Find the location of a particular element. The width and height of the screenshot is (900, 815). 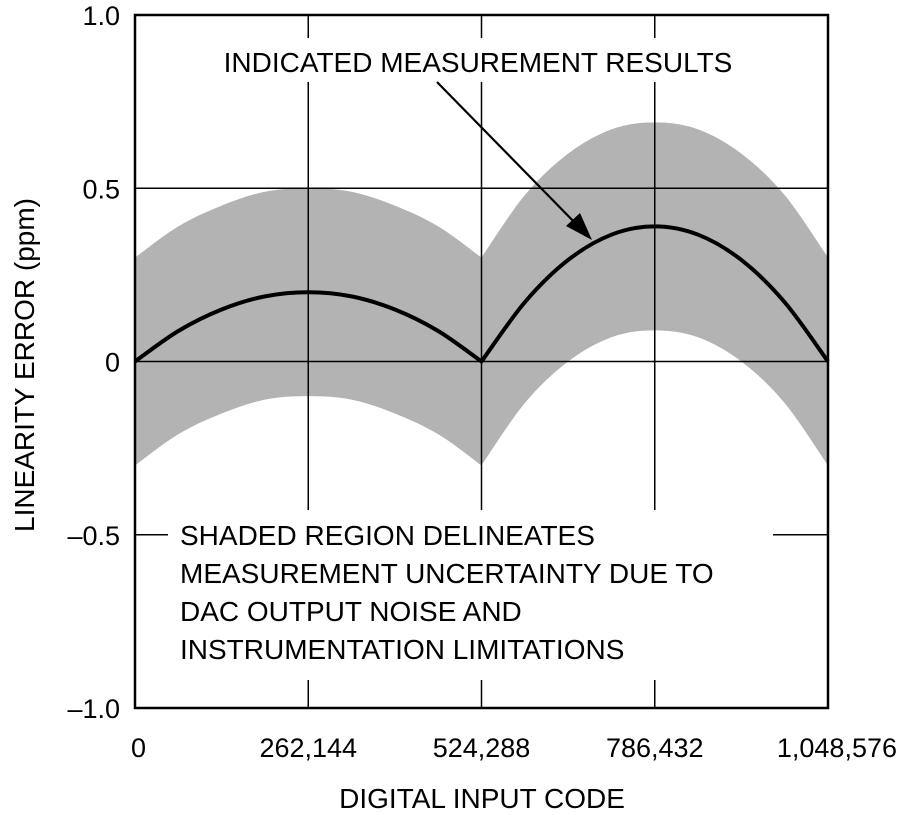

y-tick-label: –1.0 is located at coordinates (93, 709).